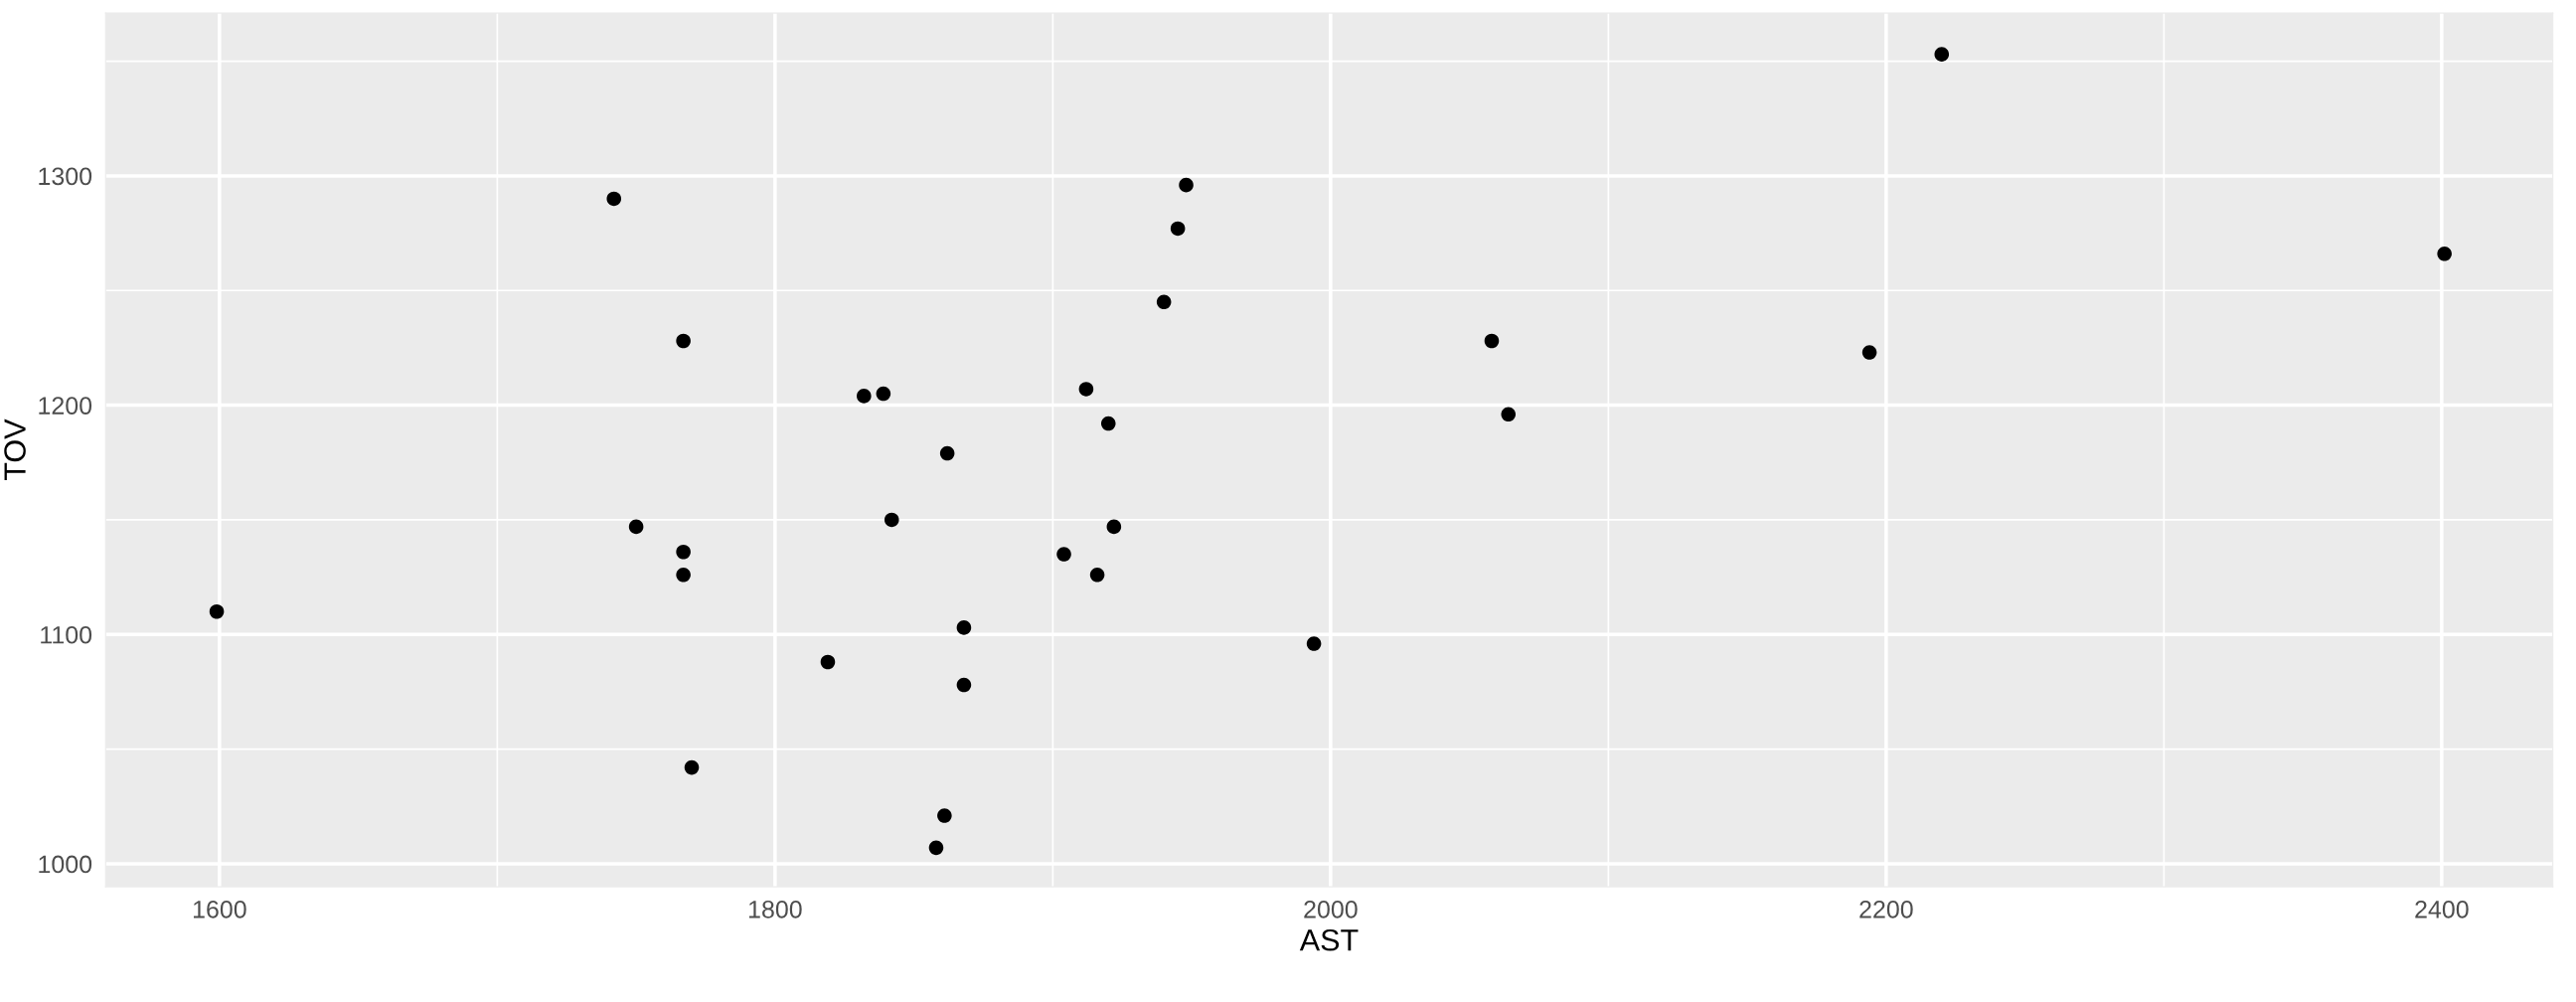  Describe the element at coordinates (1329, 939) in the screenshot. I see `x-axis-title: AST` at that location.